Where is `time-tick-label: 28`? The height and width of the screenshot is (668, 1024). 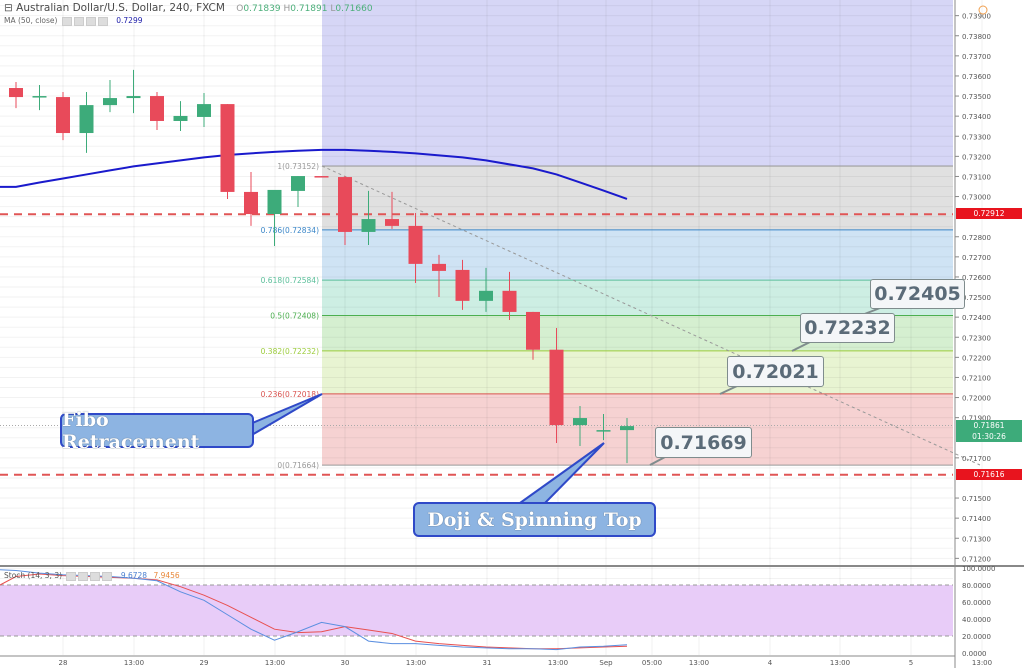 time-tick-label: 28 is located at coordinates (63, 663).